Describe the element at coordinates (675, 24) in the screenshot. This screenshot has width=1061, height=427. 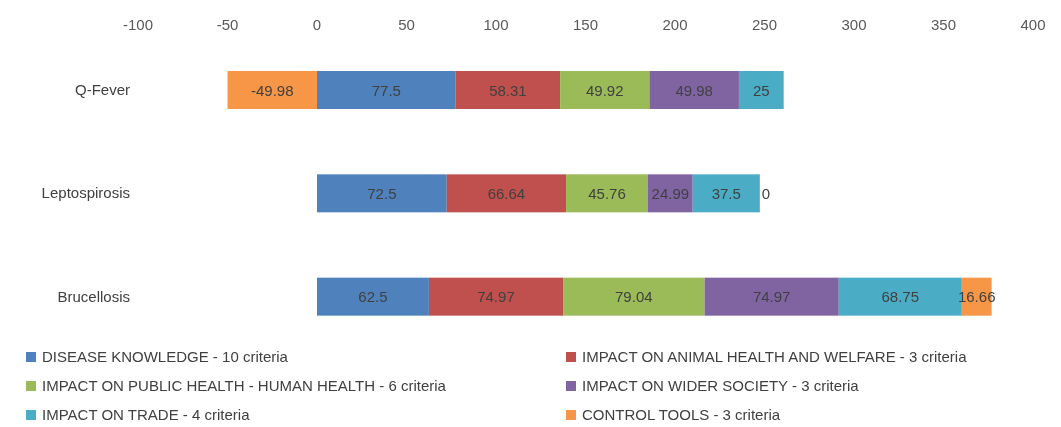
I see `x-tick-label: 200` at that location.